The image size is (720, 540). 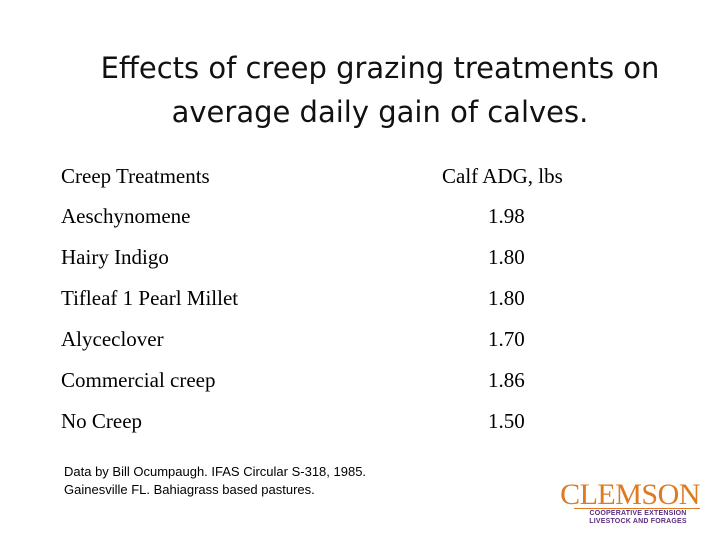 What do you see at coordinates (380, 112) in the screenshot?
I see `slide-title-line-2: average daily gain of calves.` at bounding box center [380, 112].